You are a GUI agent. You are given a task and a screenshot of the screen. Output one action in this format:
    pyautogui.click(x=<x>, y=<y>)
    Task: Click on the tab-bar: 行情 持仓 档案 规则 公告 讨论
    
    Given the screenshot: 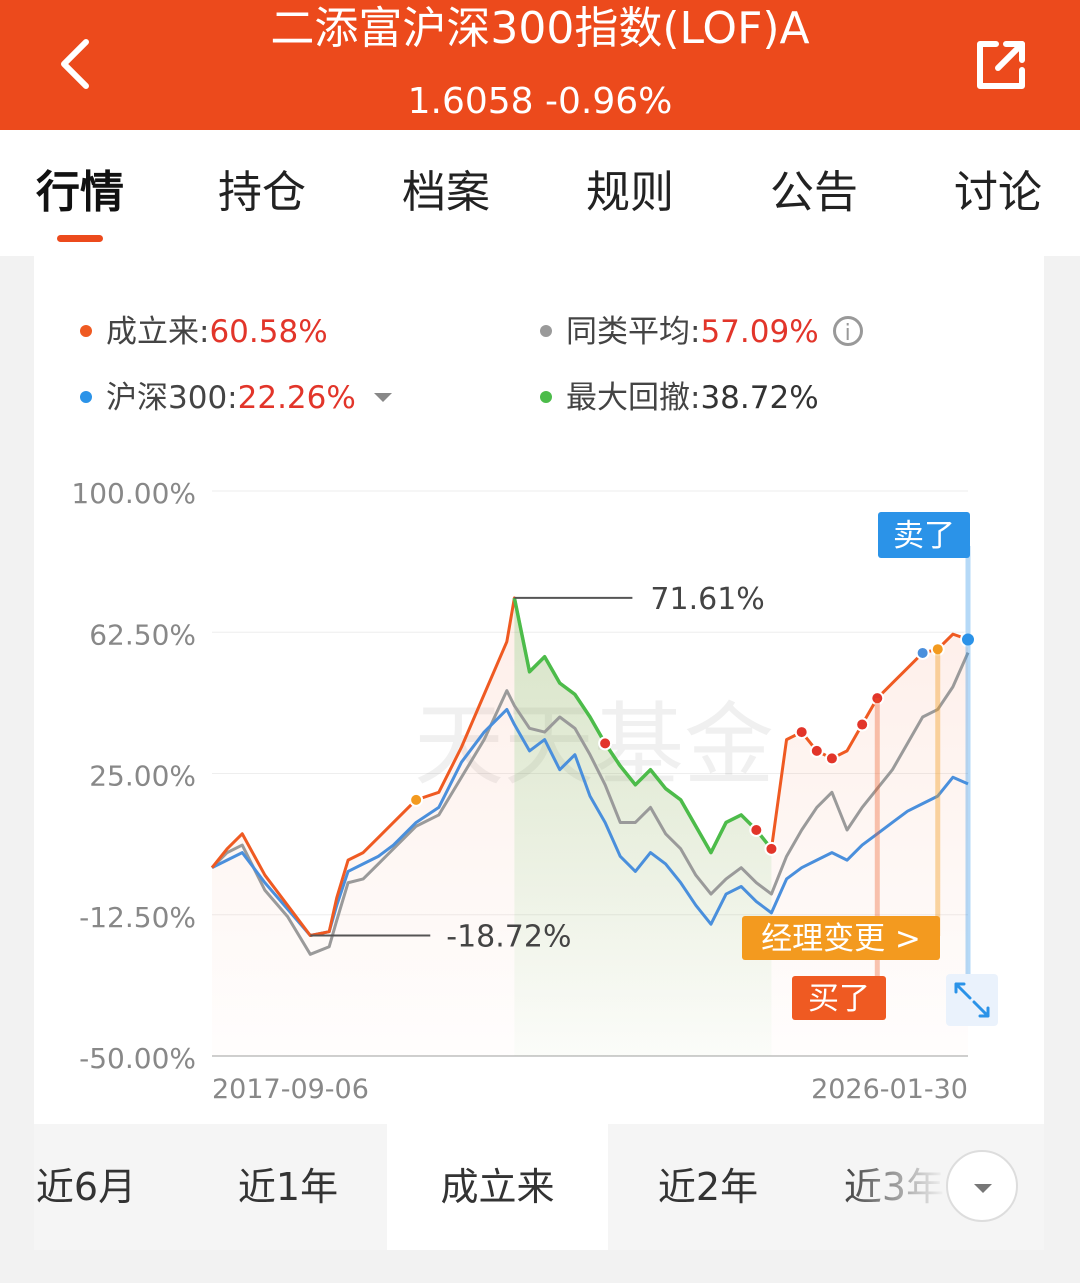 What is the action you would take?
    pyautogui.click(x=540, y=193)
    